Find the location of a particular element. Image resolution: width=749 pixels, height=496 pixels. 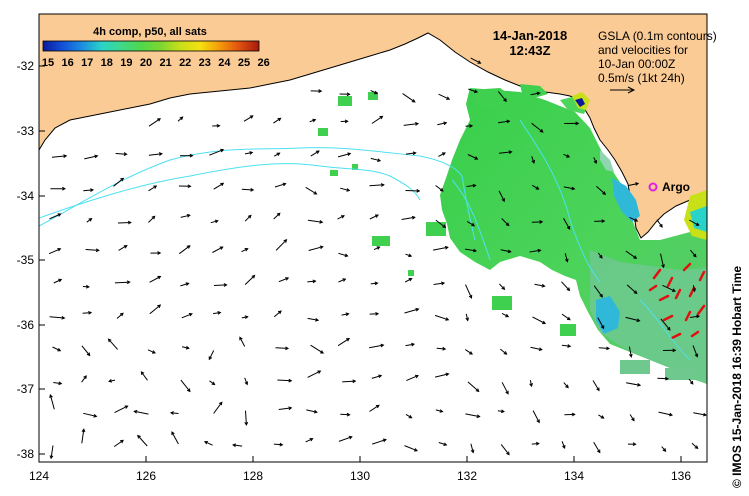

date-label: 14-Jan-2018 is located at coordinates (530, 35).